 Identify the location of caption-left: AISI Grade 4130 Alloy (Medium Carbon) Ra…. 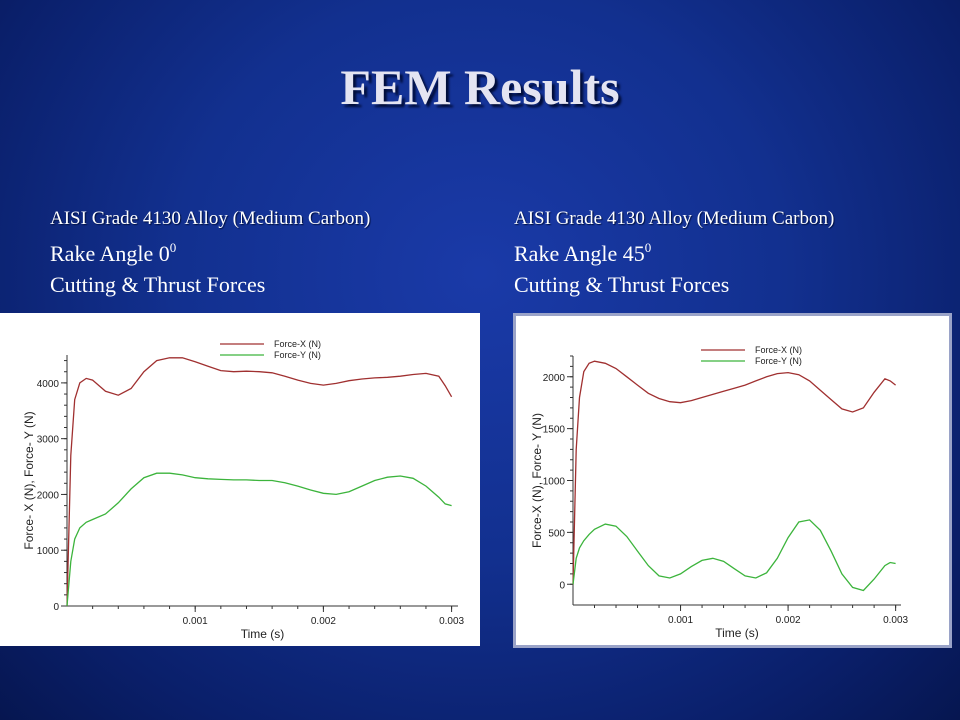
(210, 253).